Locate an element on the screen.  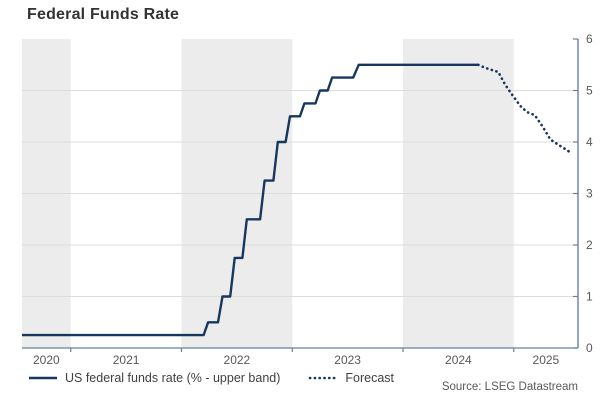
x-axis-label: 2025 is located at coordinates (546, 360).